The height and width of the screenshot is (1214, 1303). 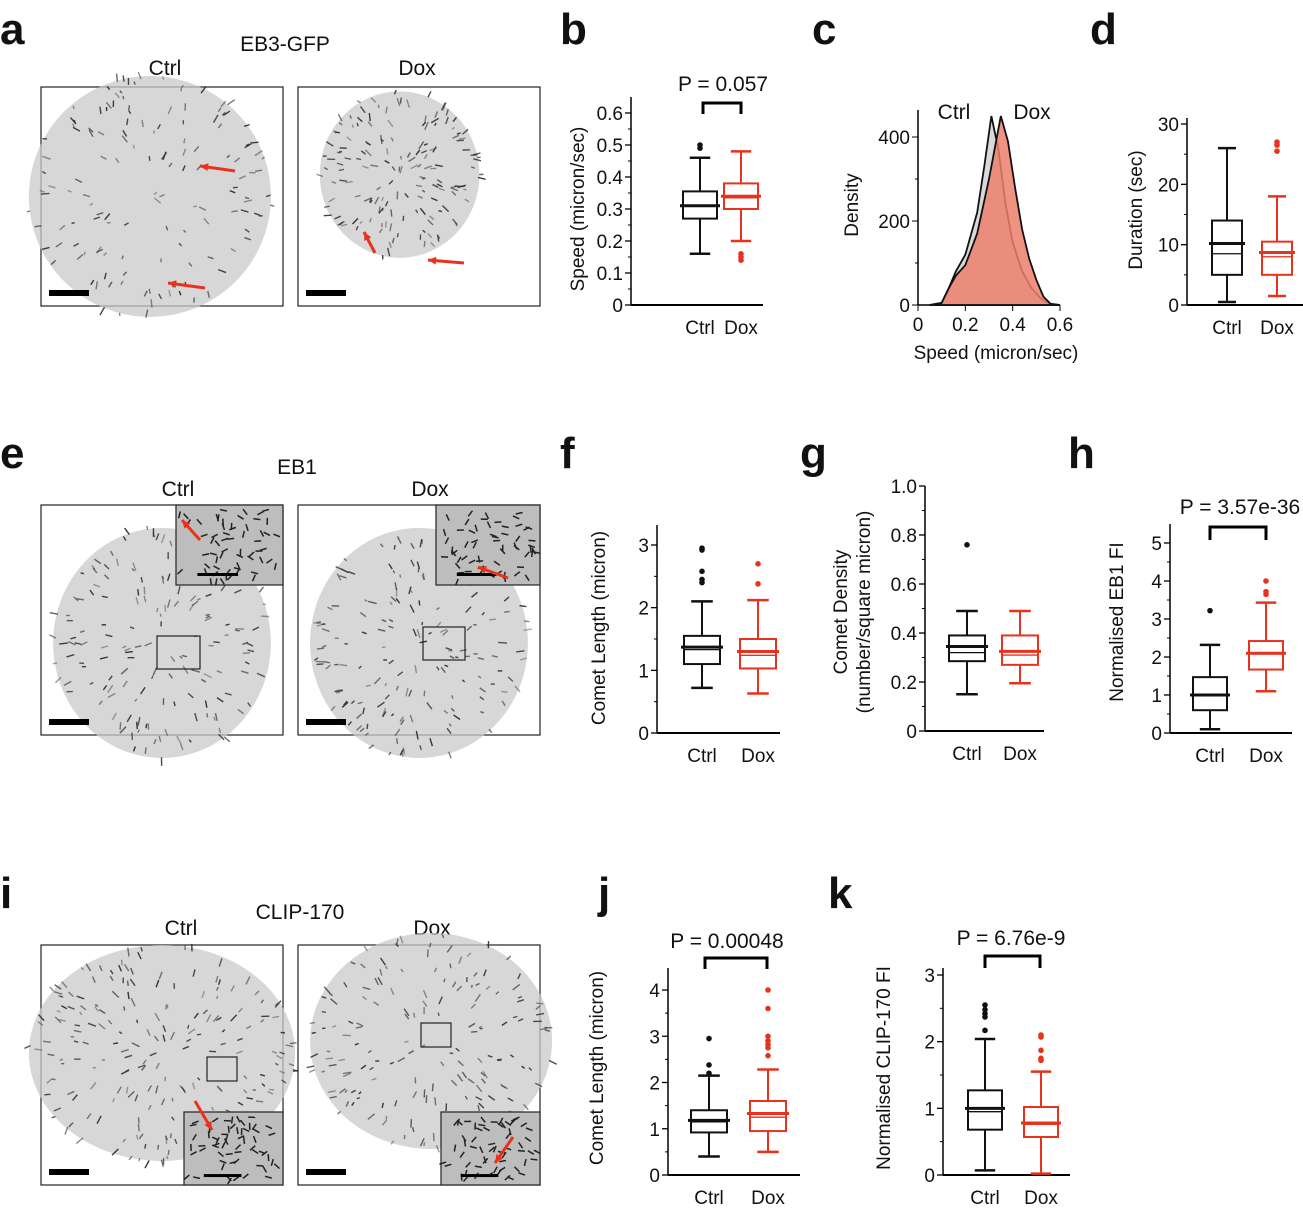 What do you see at coordinates (1060, 325) in the screenshot?
I see `x-tick-label-c: 0.6` at bounding box center [1060, 325].